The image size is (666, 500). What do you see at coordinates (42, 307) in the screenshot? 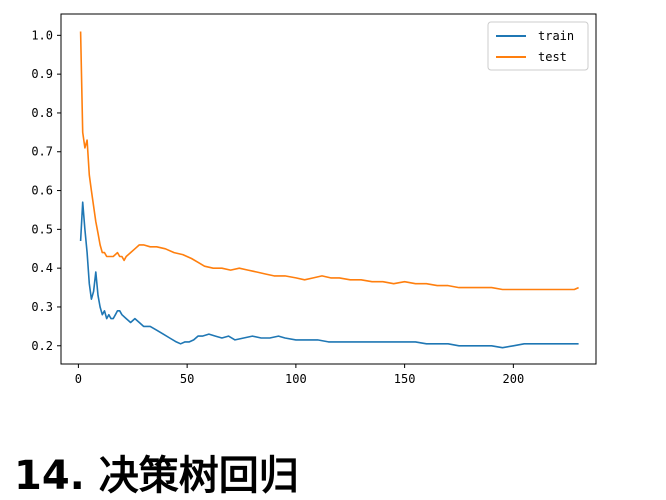
I see `y-tick-label: 0.3` at bounding box center [42, 307].